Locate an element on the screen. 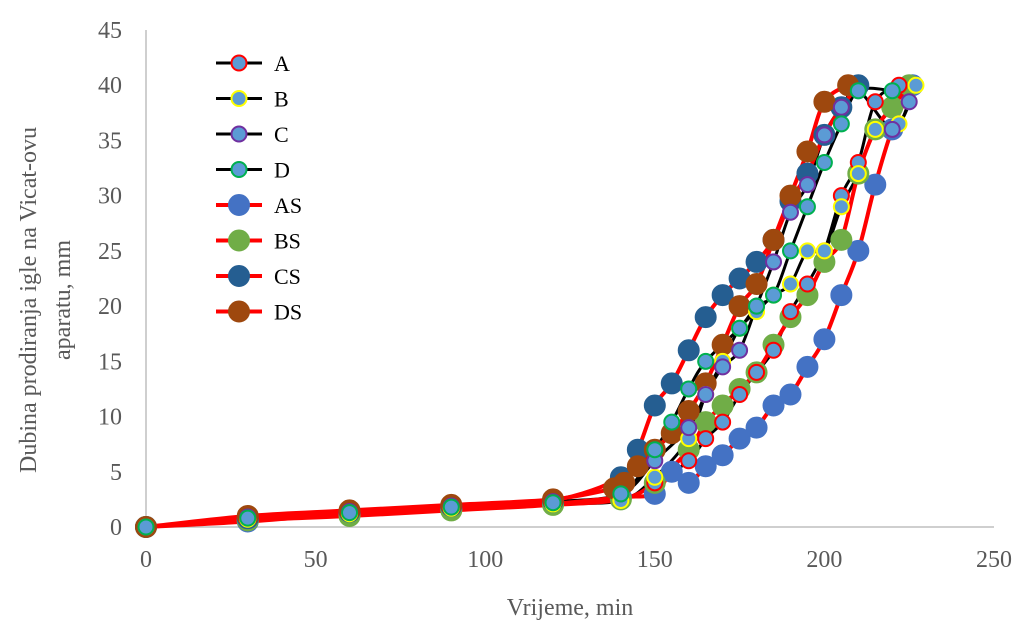 The image size is (1034, 626). legend-item-as: AS is located at coordinates (259, 205).